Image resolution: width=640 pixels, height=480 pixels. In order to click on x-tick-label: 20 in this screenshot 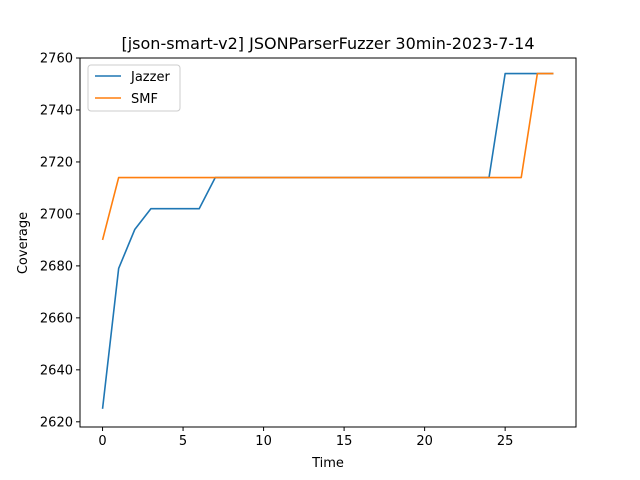, I will do `click(424, 441)`.